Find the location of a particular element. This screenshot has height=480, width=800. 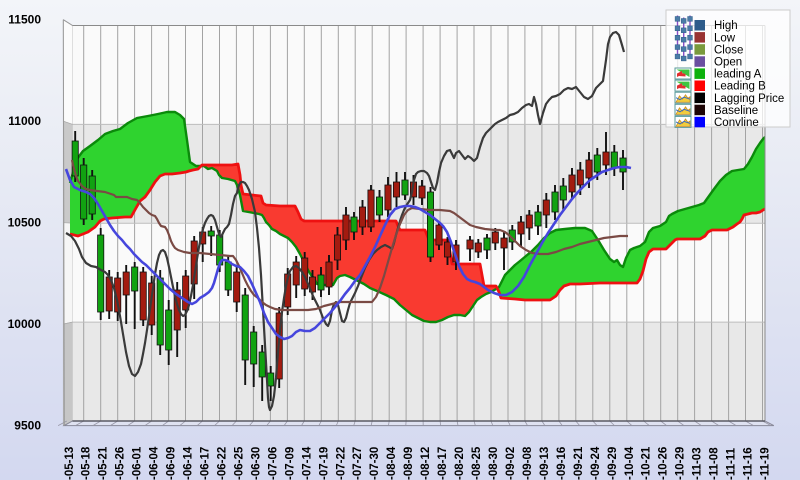

svg-text: -05-26 is located at coordinates (121, 463).